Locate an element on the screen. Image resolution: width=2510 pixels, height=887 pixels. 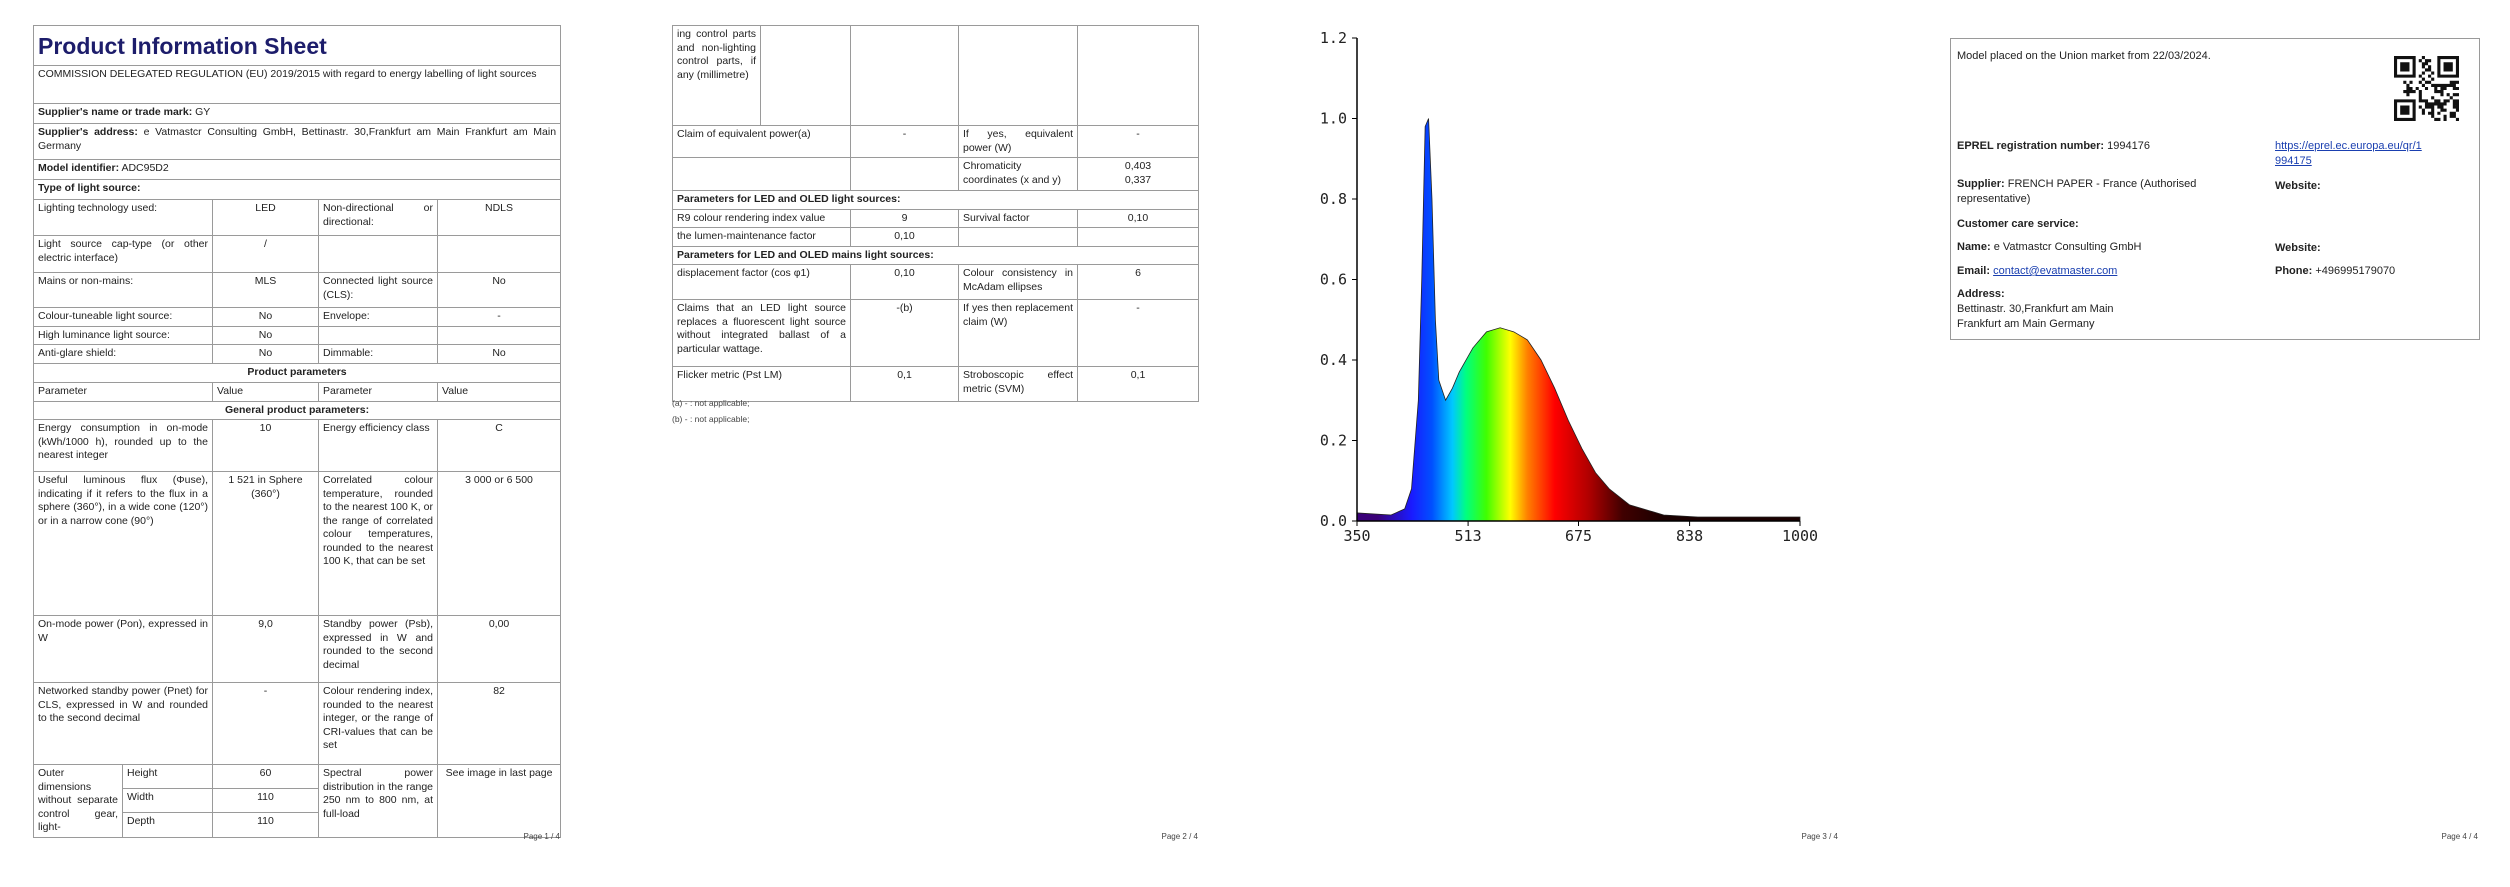
label: Supplier: is located at coordinates (1981, 184).